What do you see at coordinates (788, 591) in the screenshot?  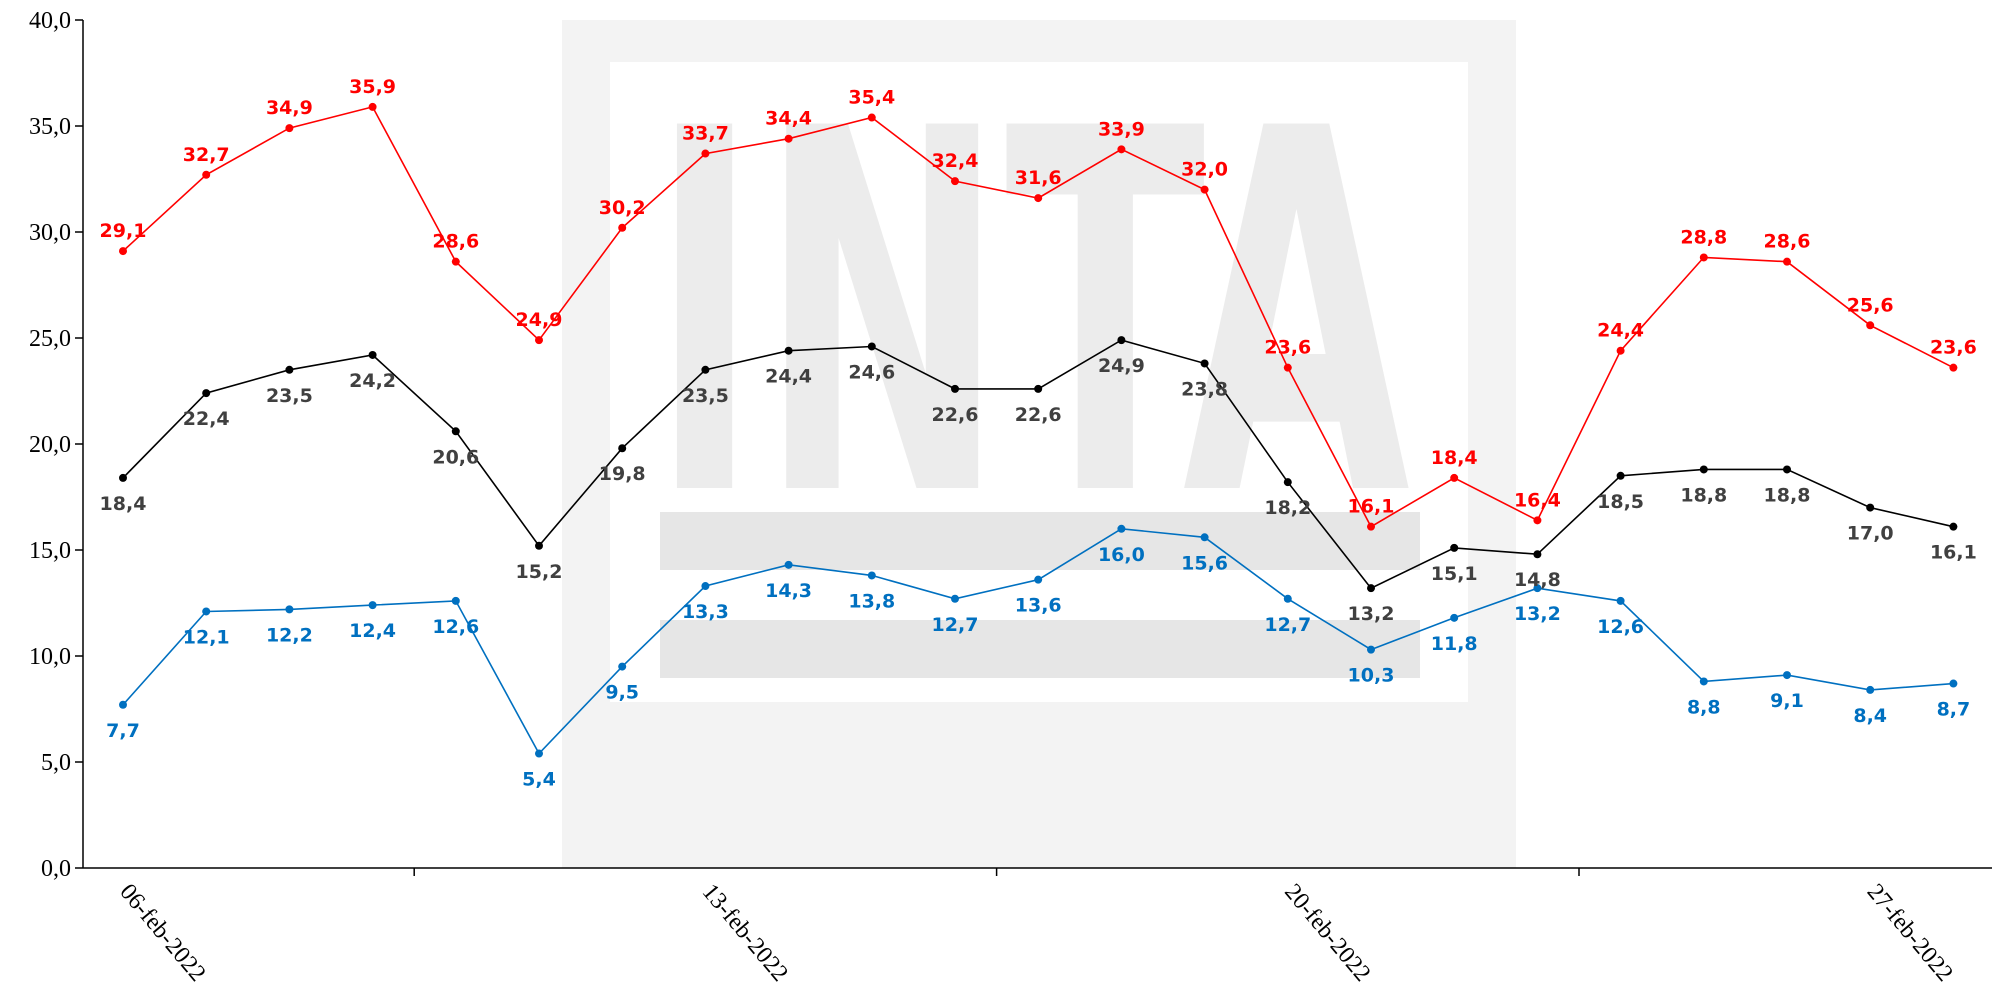 I see `blue-series-label: 14,3` at bounding box center [788, 591].